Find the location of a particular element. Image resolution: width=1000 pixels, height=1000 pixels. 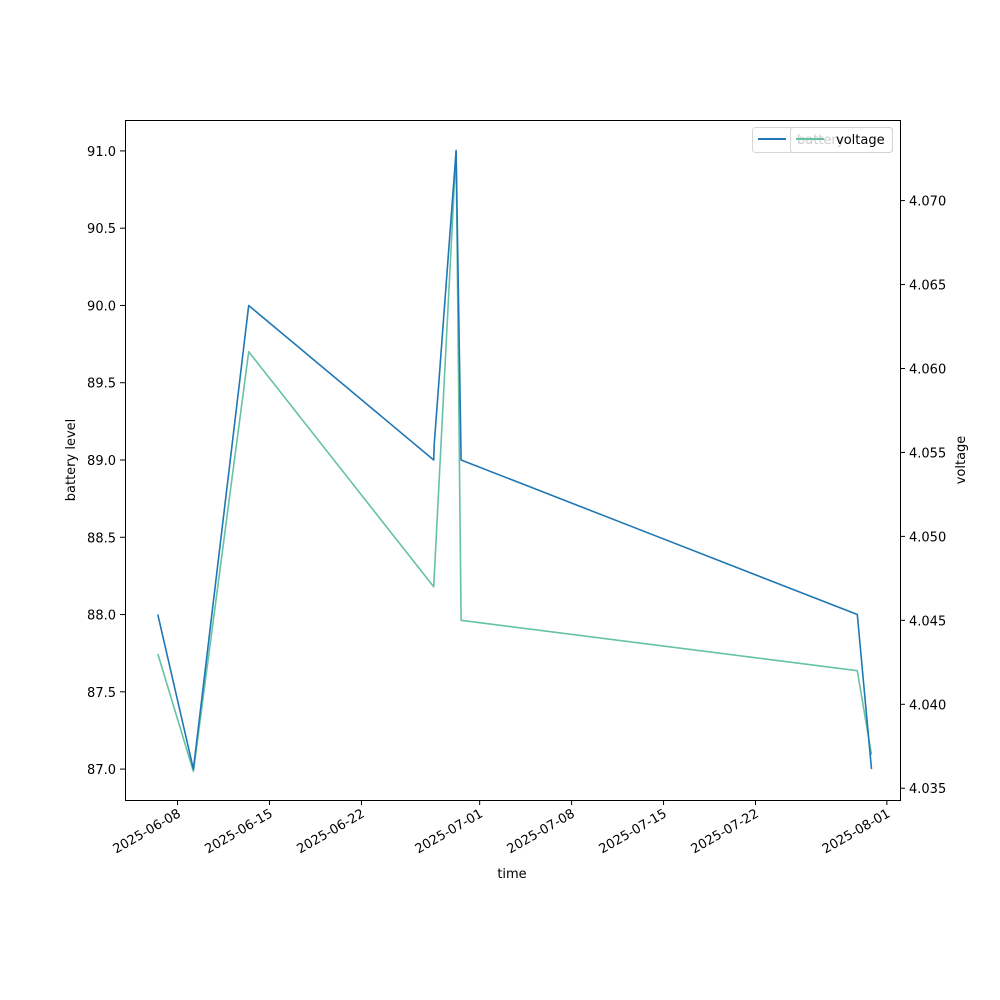

left-y-tick-label: 89.5 is located at coordinates (101, 384).